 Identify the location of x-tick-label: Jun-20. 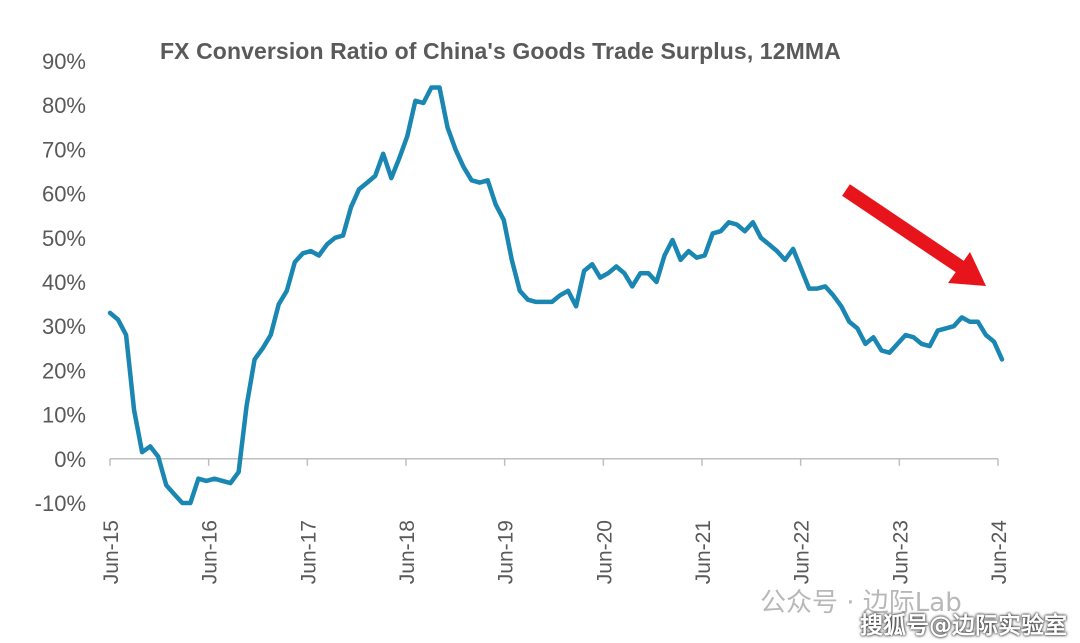
(604, 552).